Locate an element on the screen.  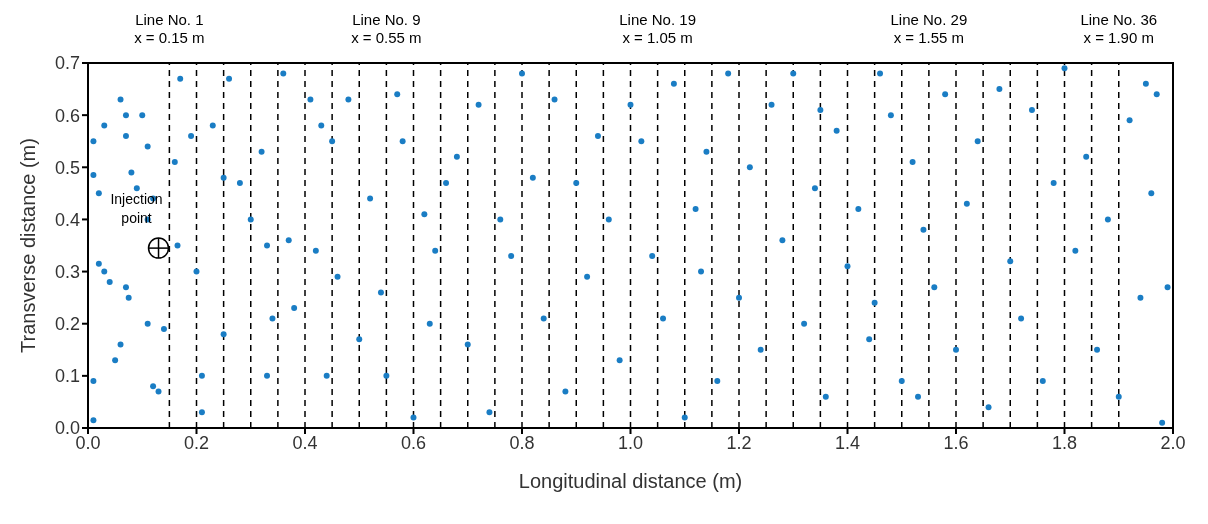
y-axis-title: Transverse distance (m) is located at coordinates (28, 245).